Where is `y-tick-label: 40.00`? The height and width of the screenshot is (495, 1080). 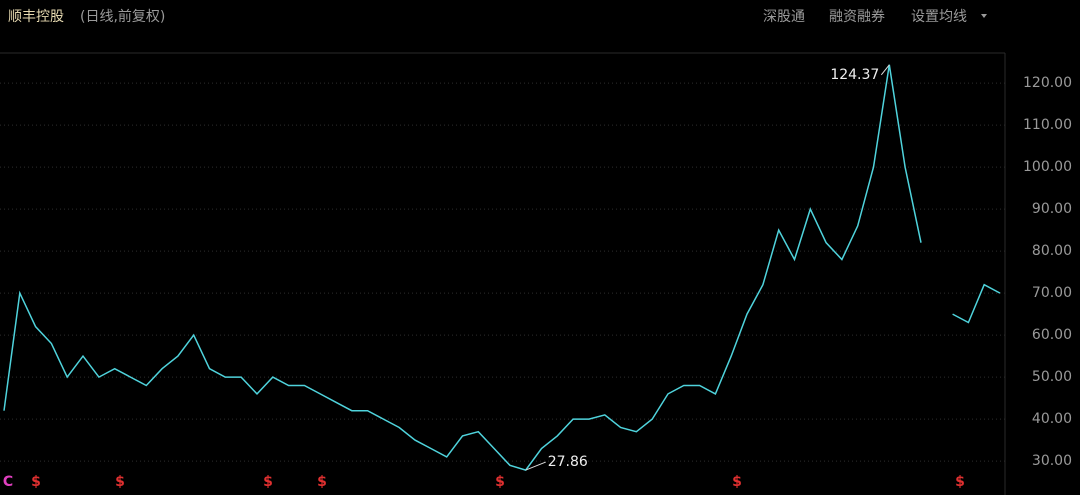
y-tick-label: 40.00 is located at coordinates (1052, 419).